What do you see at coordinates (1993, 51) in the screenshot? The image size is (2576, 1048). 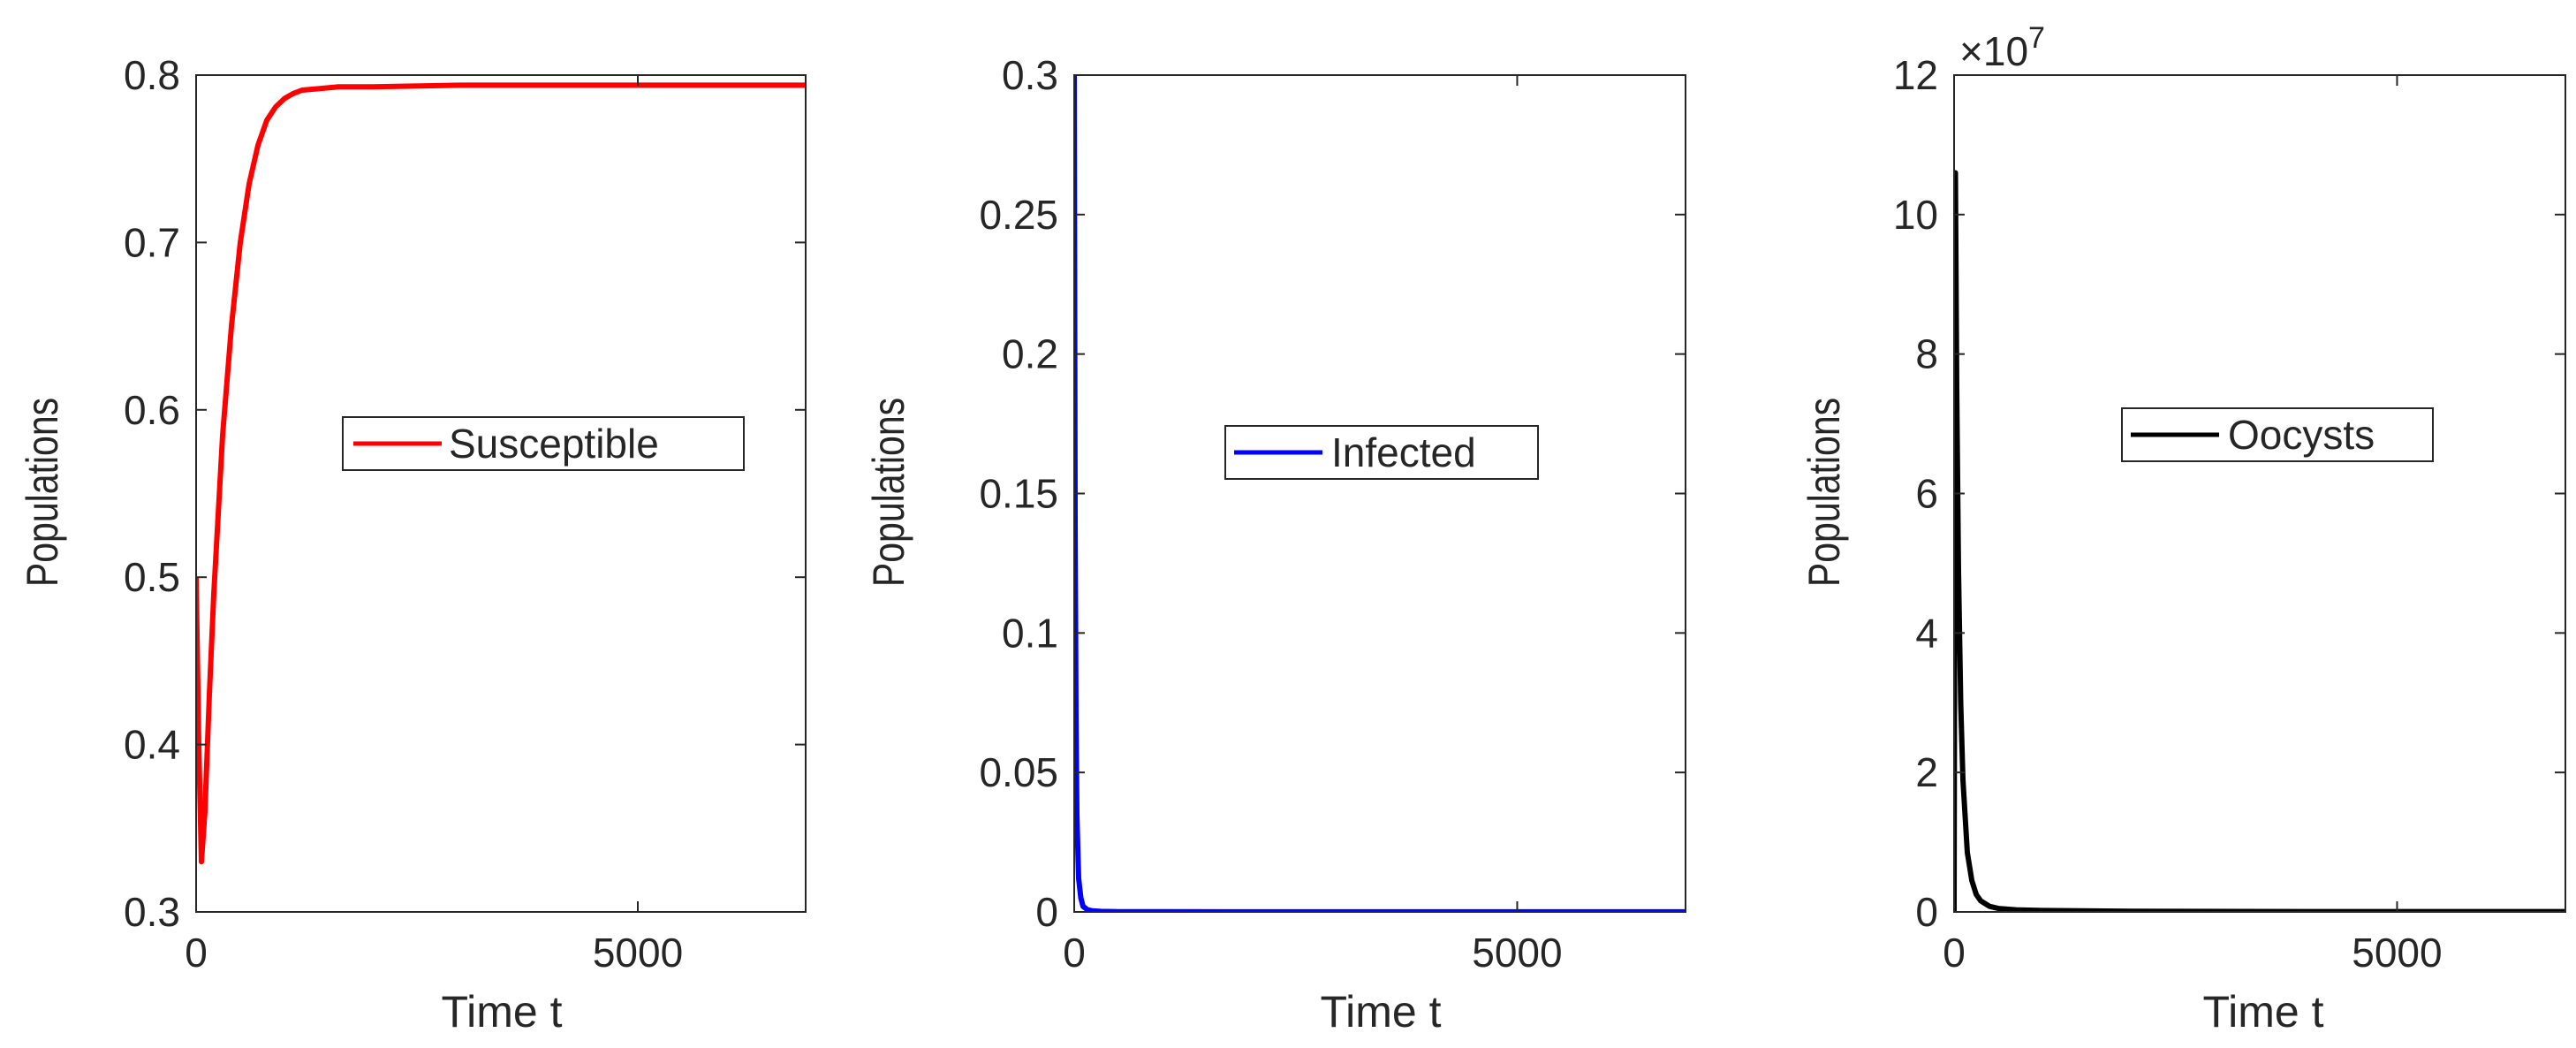 I see `y-exponent-base: ×10` at bounding box center [1993, 51].